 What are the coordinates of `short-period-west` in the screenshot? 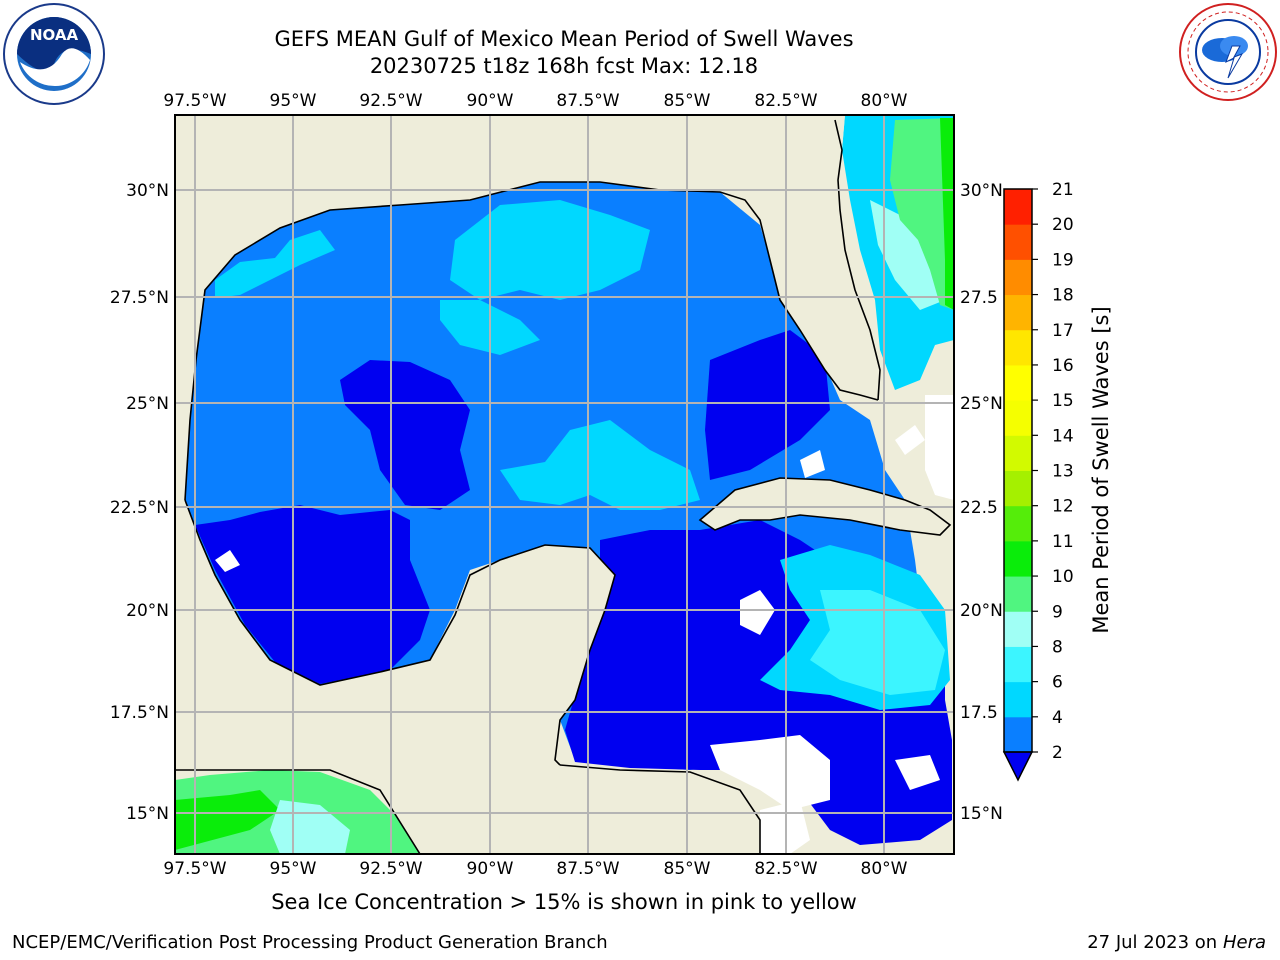 It's located at (312, 594).